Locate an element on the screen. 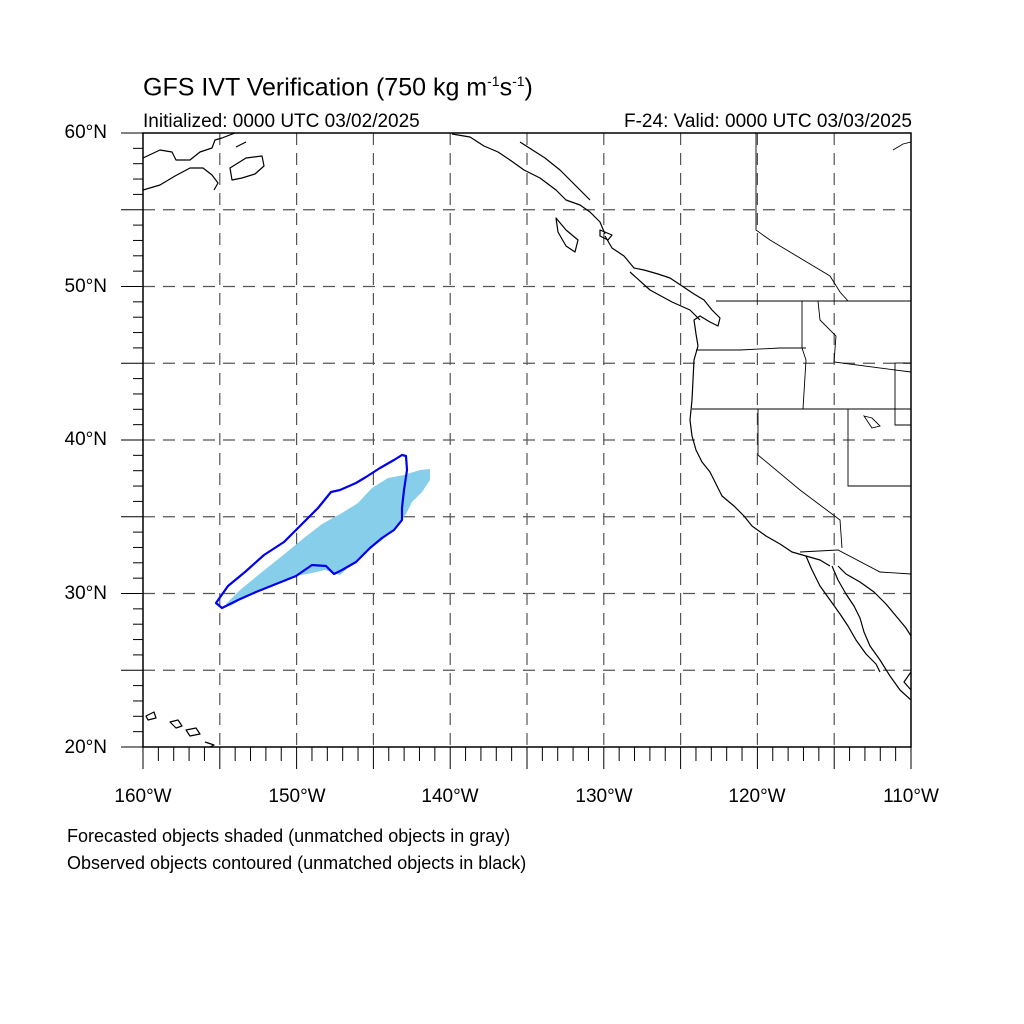 The width and height of the screenshot is (1024, 1024). map-title: GFS IVT Verification (750 kg m-1s-1) is located at coordinates (338, 87).